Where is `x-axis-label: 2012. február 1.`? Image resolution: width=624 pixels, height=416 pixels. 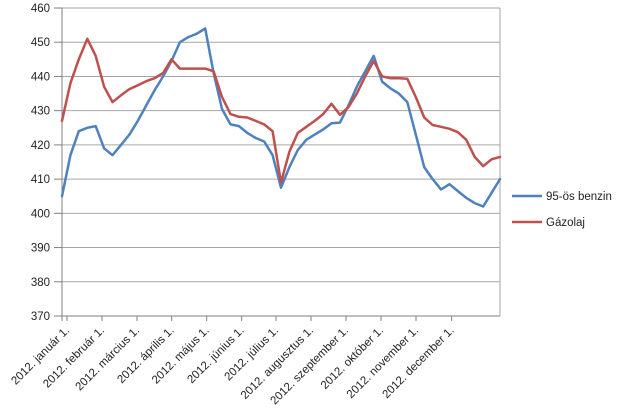
x-axis-label: 2012. február 1. is located at coordinates (74, 358).